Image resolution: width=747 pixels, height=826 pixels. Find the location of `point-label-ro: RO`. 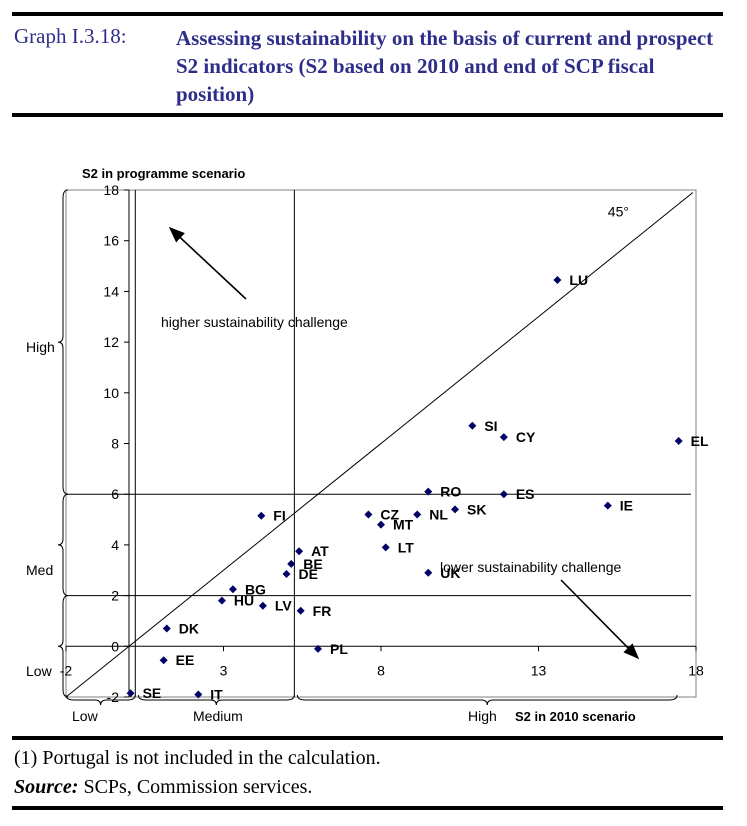

point-label-ro: RO is located at coordinates (450, 492).